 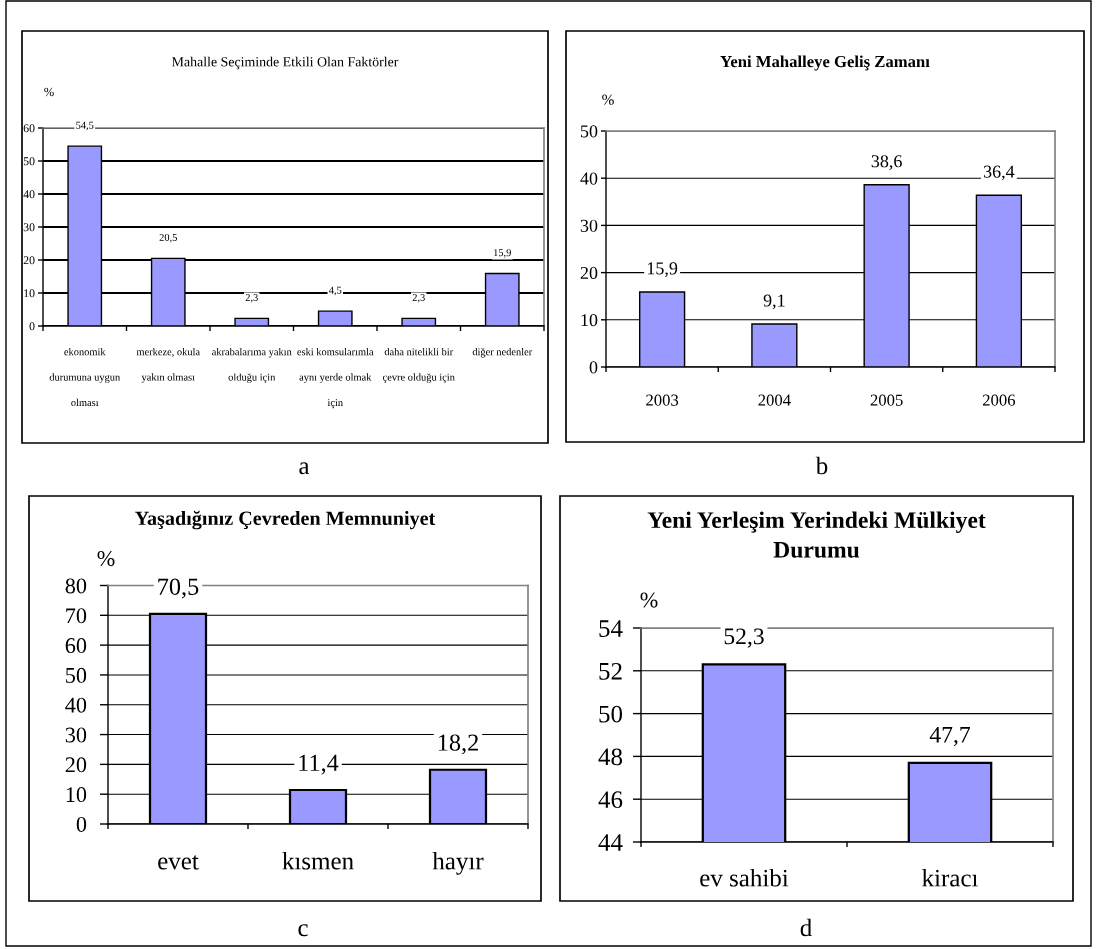 I want to click on x-tick-label: ev sahibi, so click(x=744, y=878).